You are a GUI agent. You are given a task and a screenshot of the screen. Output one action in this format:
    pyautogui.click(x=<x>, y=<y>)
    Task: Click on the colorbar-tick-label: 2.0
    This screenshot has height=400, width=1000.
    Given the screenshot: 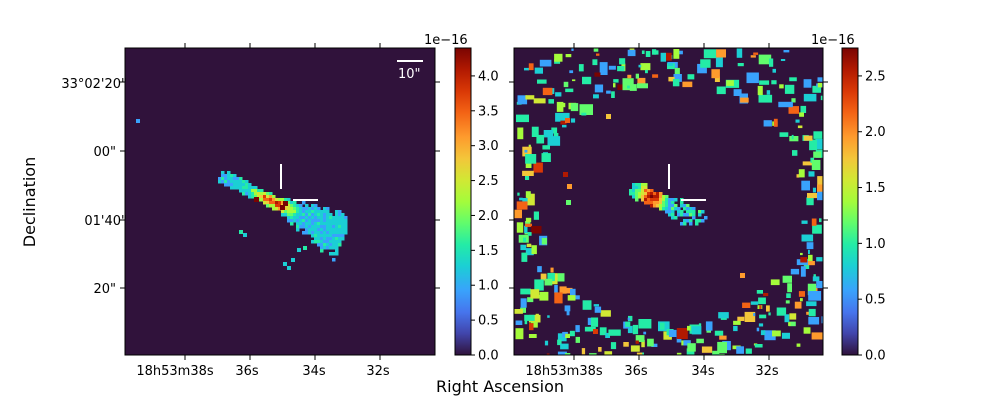 What is the action you would take?
    pyautogui.click(x=875, y=132)
    